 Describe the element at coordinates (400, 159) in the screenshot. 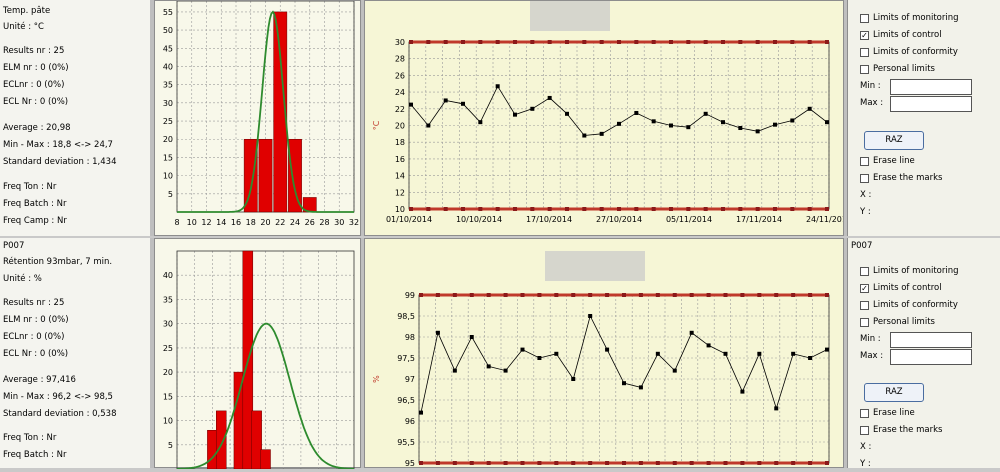

I see `y-tick-label: 16` at that location.